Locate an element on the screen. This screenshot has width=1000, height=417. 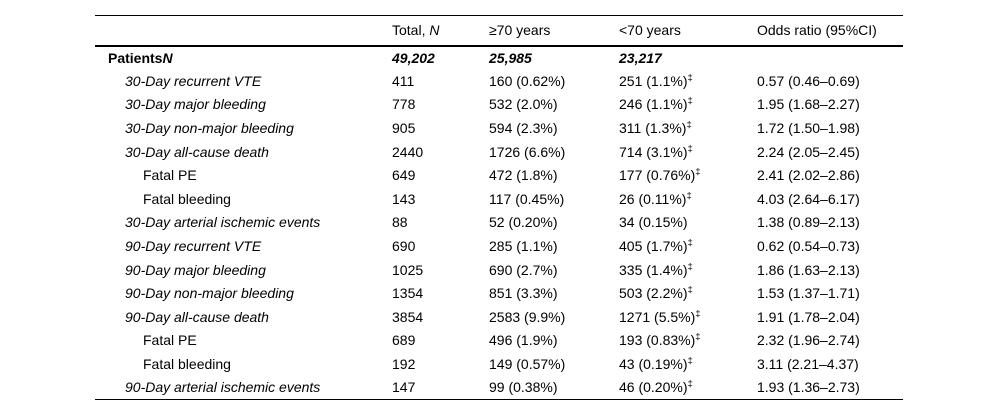
row-label: Patients is located at coordinates (135, 57).